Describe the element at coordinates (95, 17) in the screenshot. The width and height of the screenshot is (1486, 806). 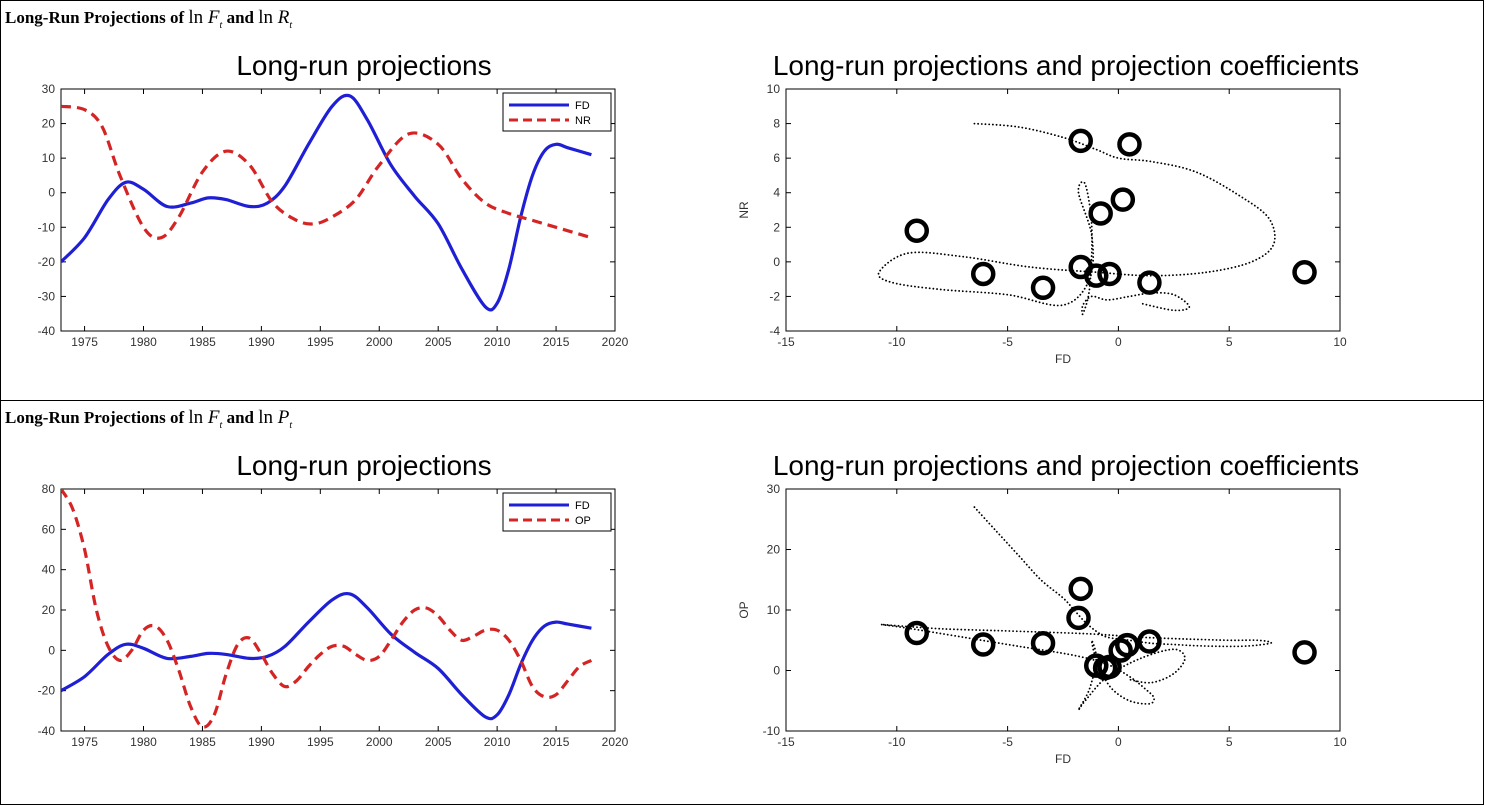
I see `heading-prefix: Long-Run Projections of` at that location.